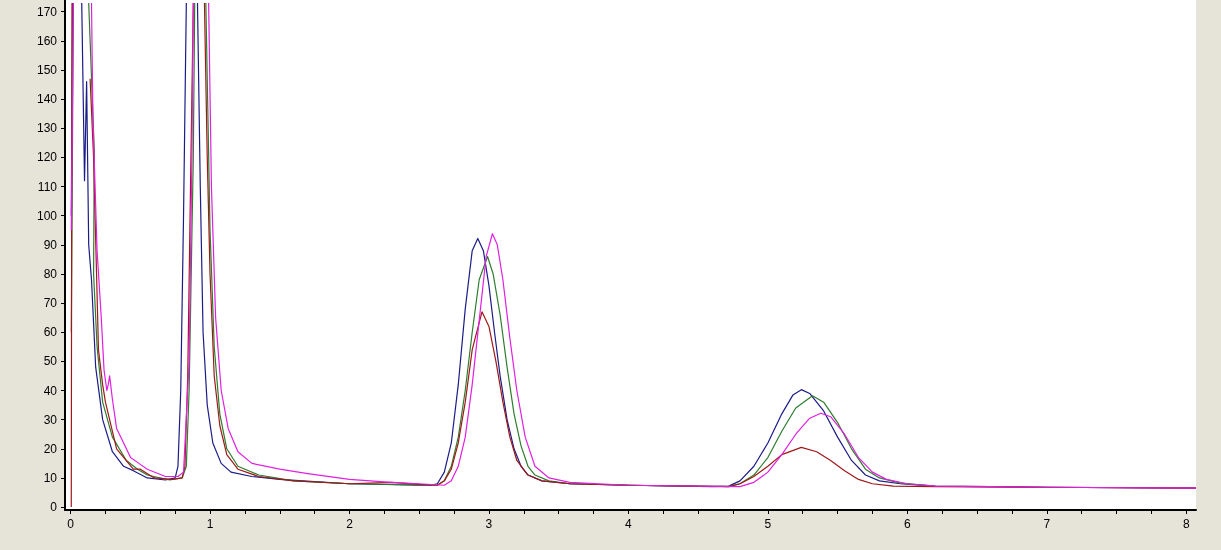  Describe the element at coordinates (210, 524) in the screenshot. I see `x-tick-label: 1` at that location.